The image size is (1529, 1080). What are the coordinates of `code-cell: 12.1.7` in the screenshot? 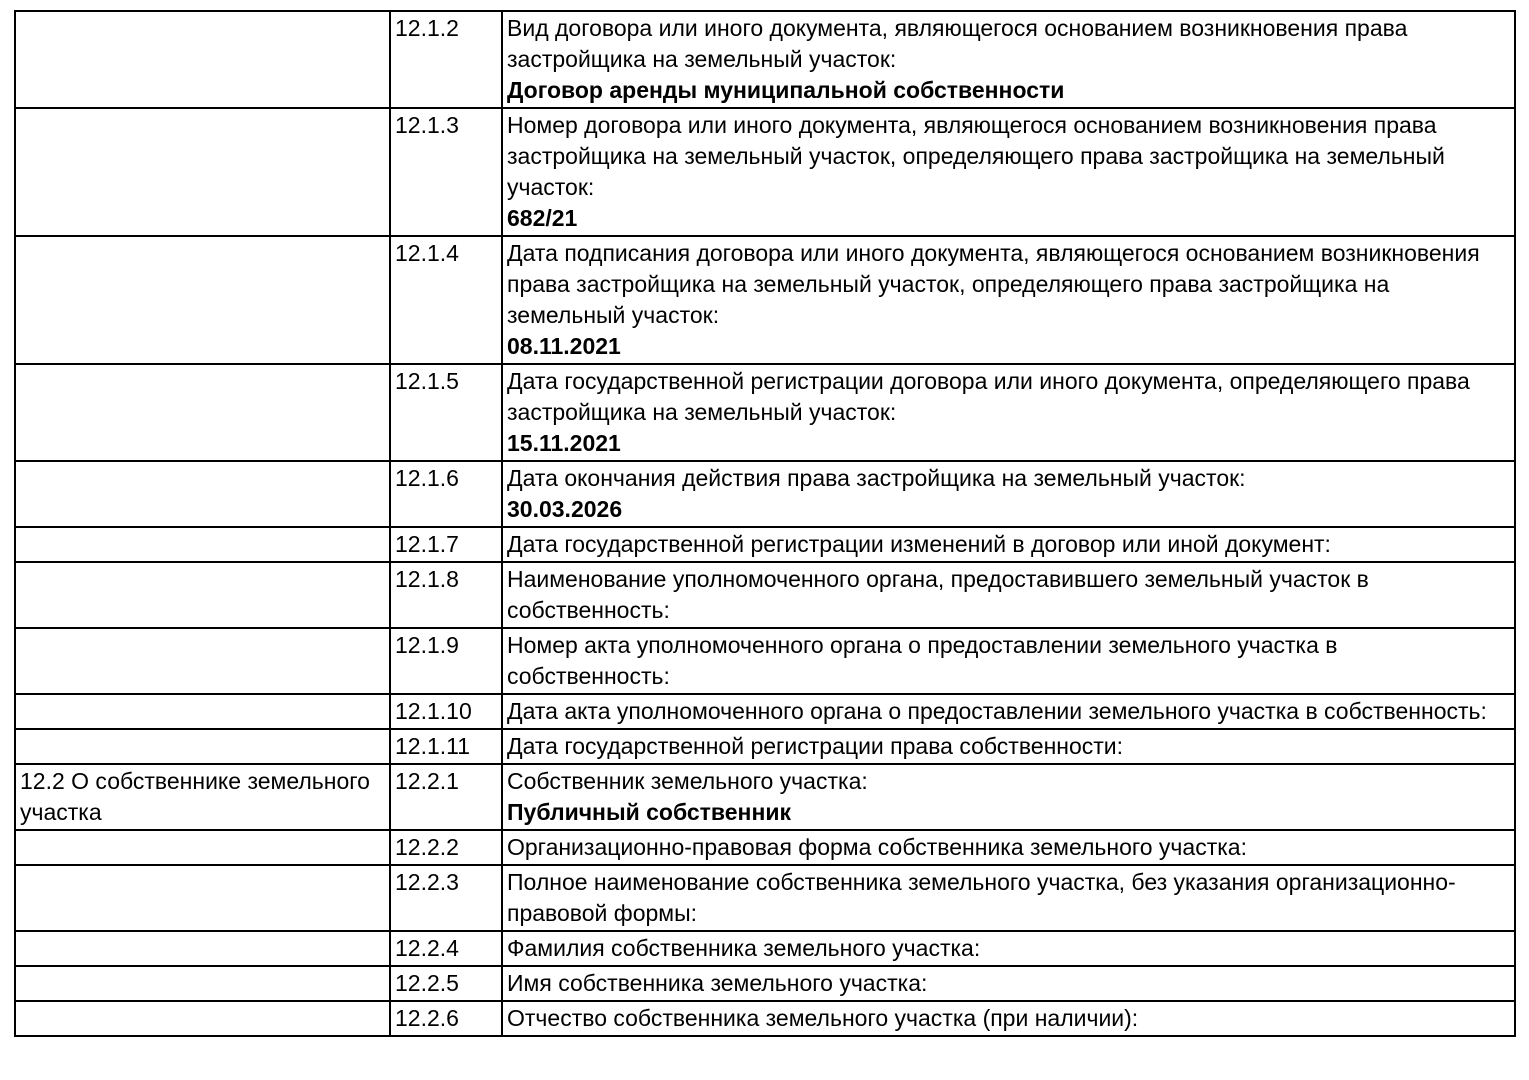 It's located at (446, 544).